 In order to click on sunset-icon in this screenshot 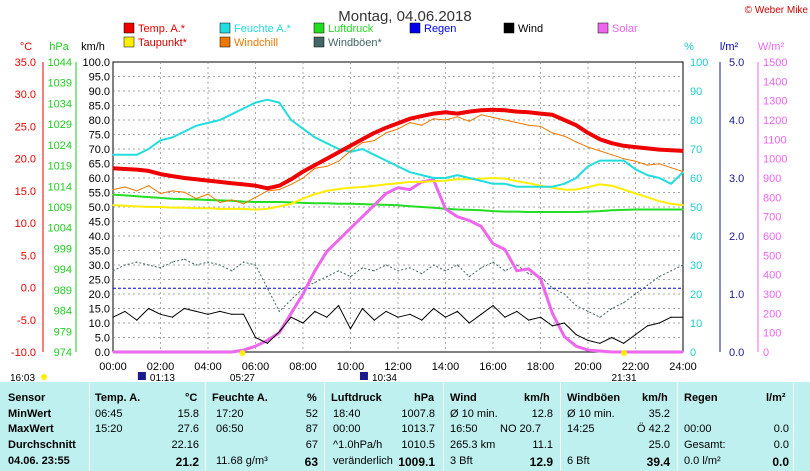, I will do `click(624, 353)`.